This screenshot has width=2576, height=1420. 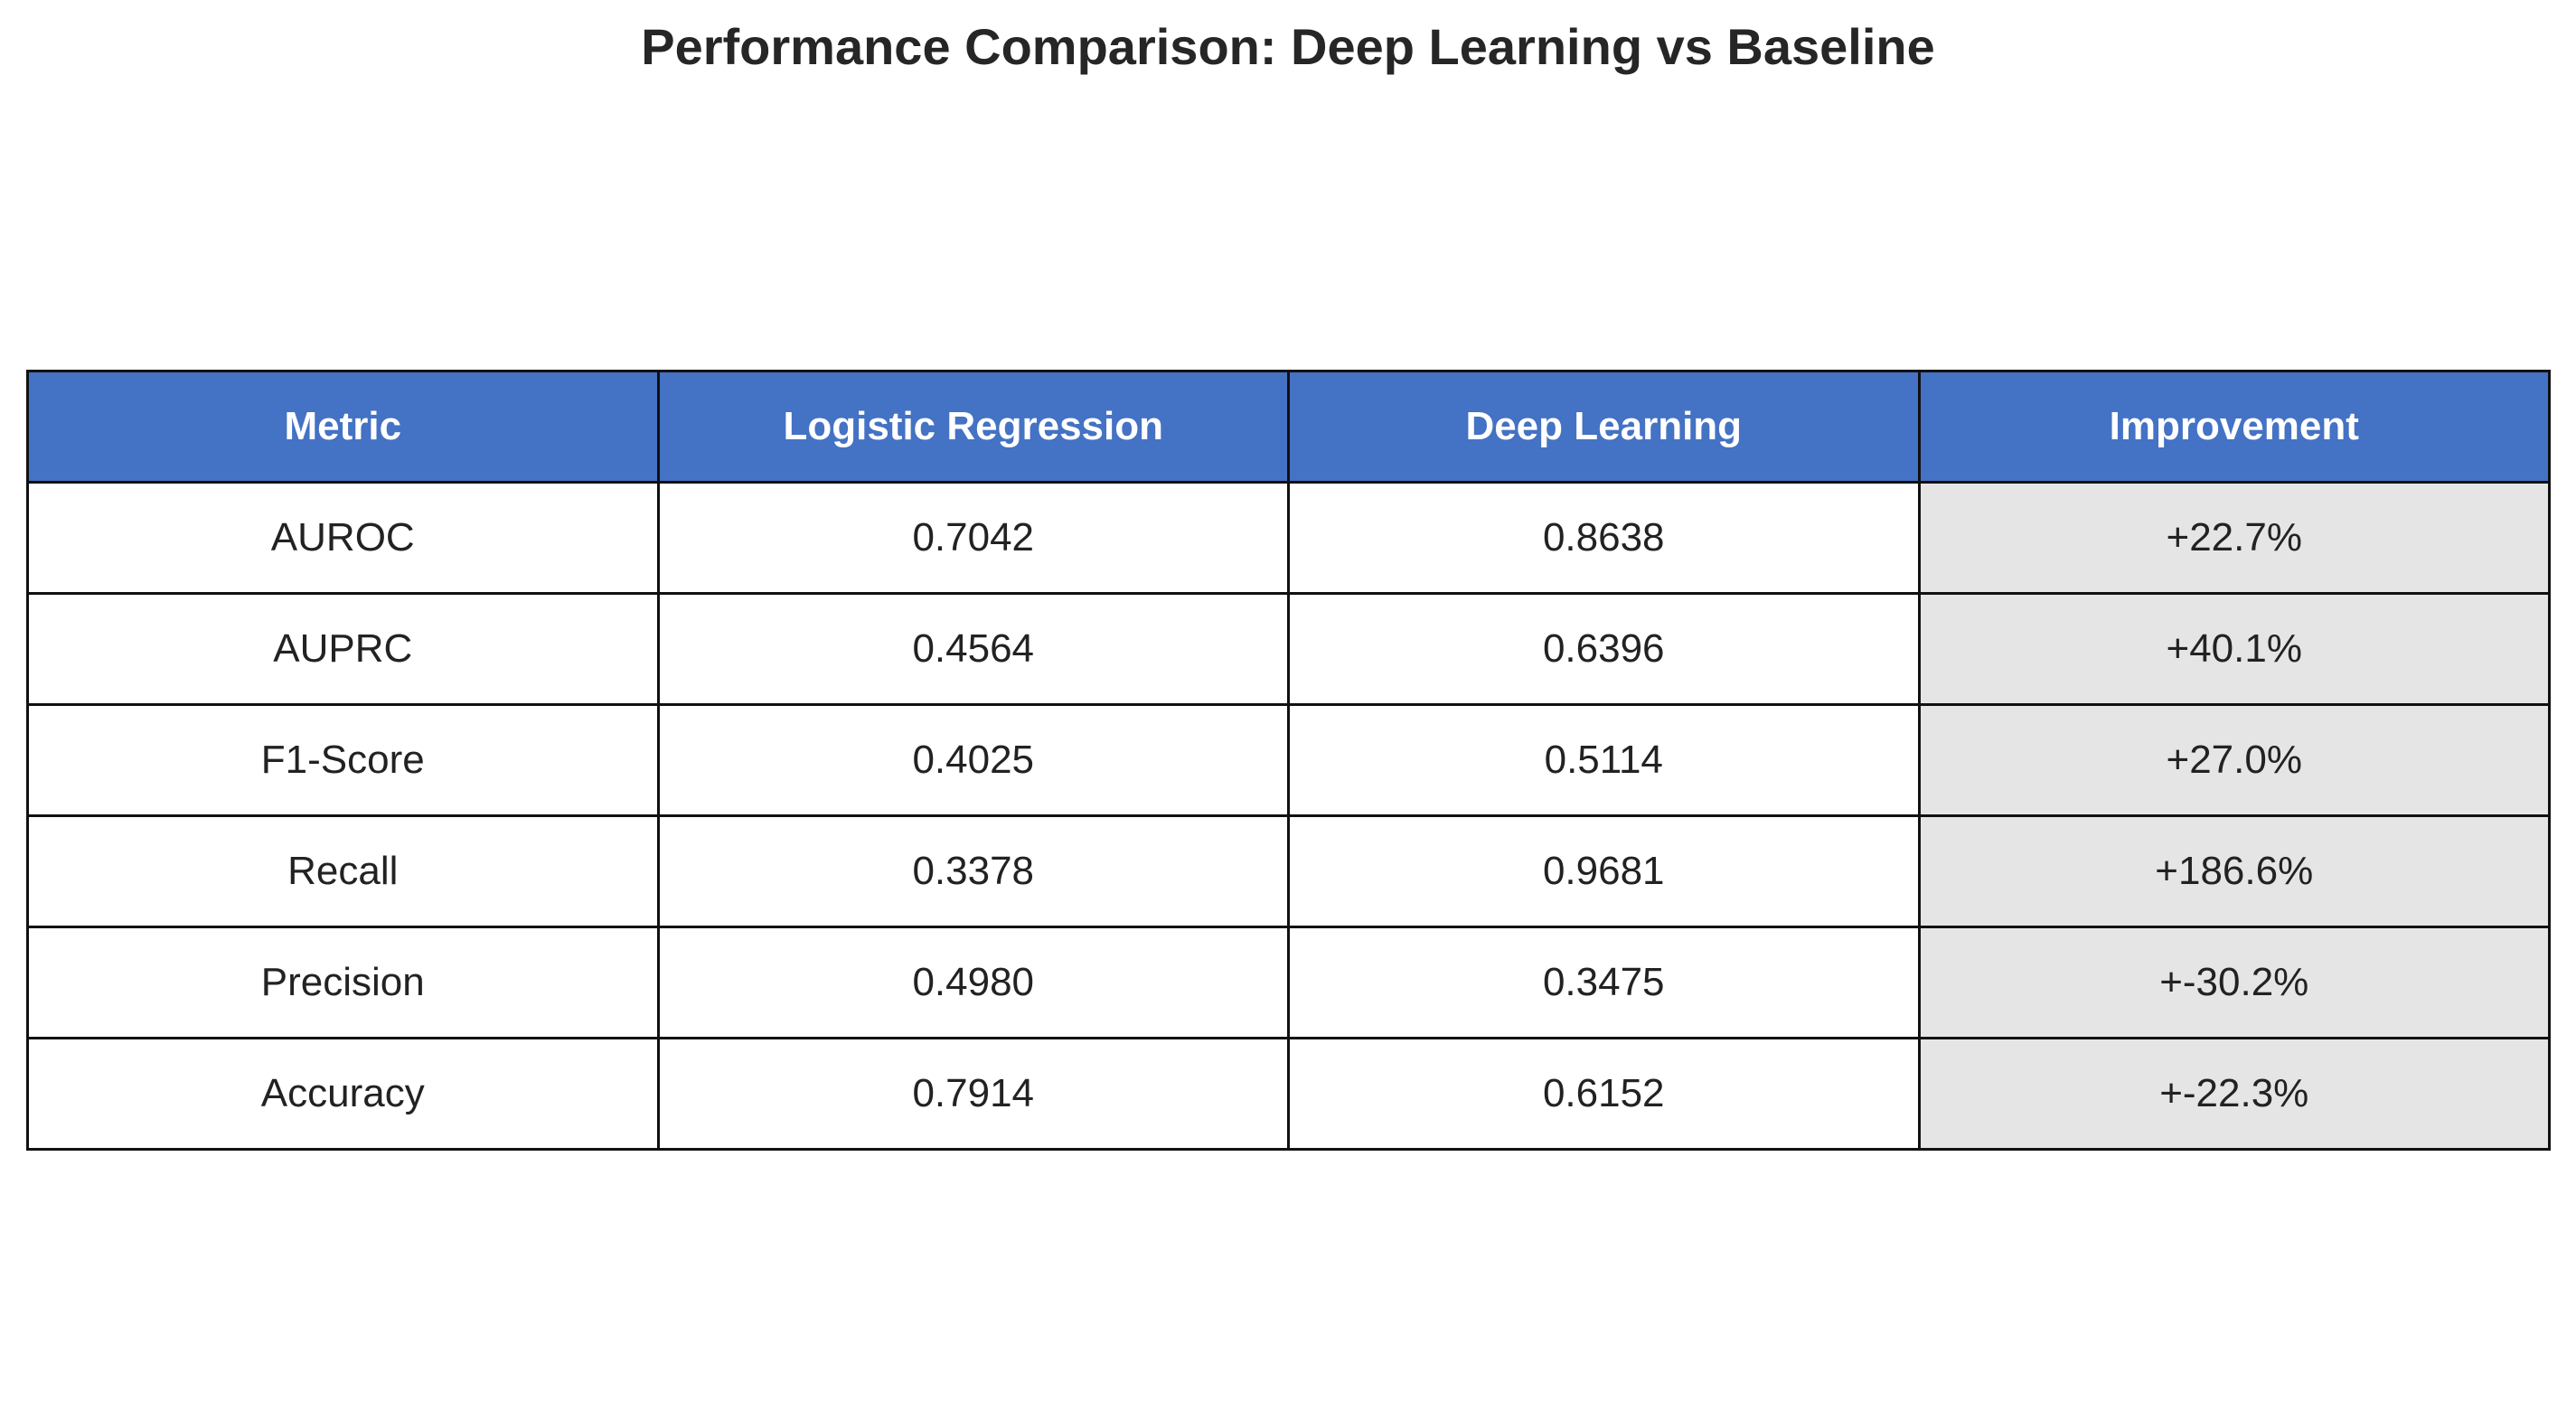 What do you see at coordinates (2234, 871) in the screenshot?
I see `improvement-cell: +186.6%` at bounding box center [2234, 871].